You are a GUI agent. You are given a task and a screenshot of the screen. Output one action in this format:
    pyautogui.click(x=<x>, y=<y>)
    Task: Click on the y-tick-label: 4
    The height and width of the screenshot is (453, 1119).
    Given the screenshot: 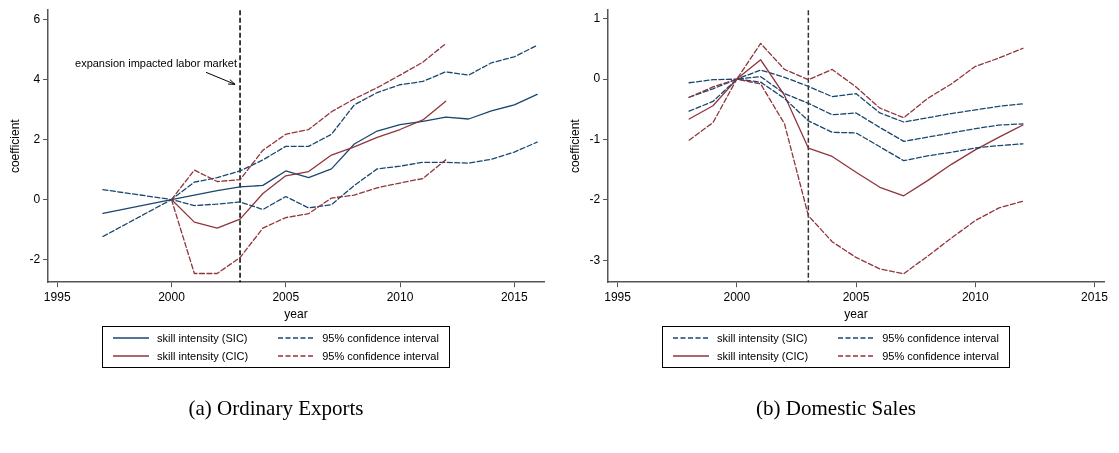 What is the action you would take?
    pyautogui.click(x=37, y=78)
    